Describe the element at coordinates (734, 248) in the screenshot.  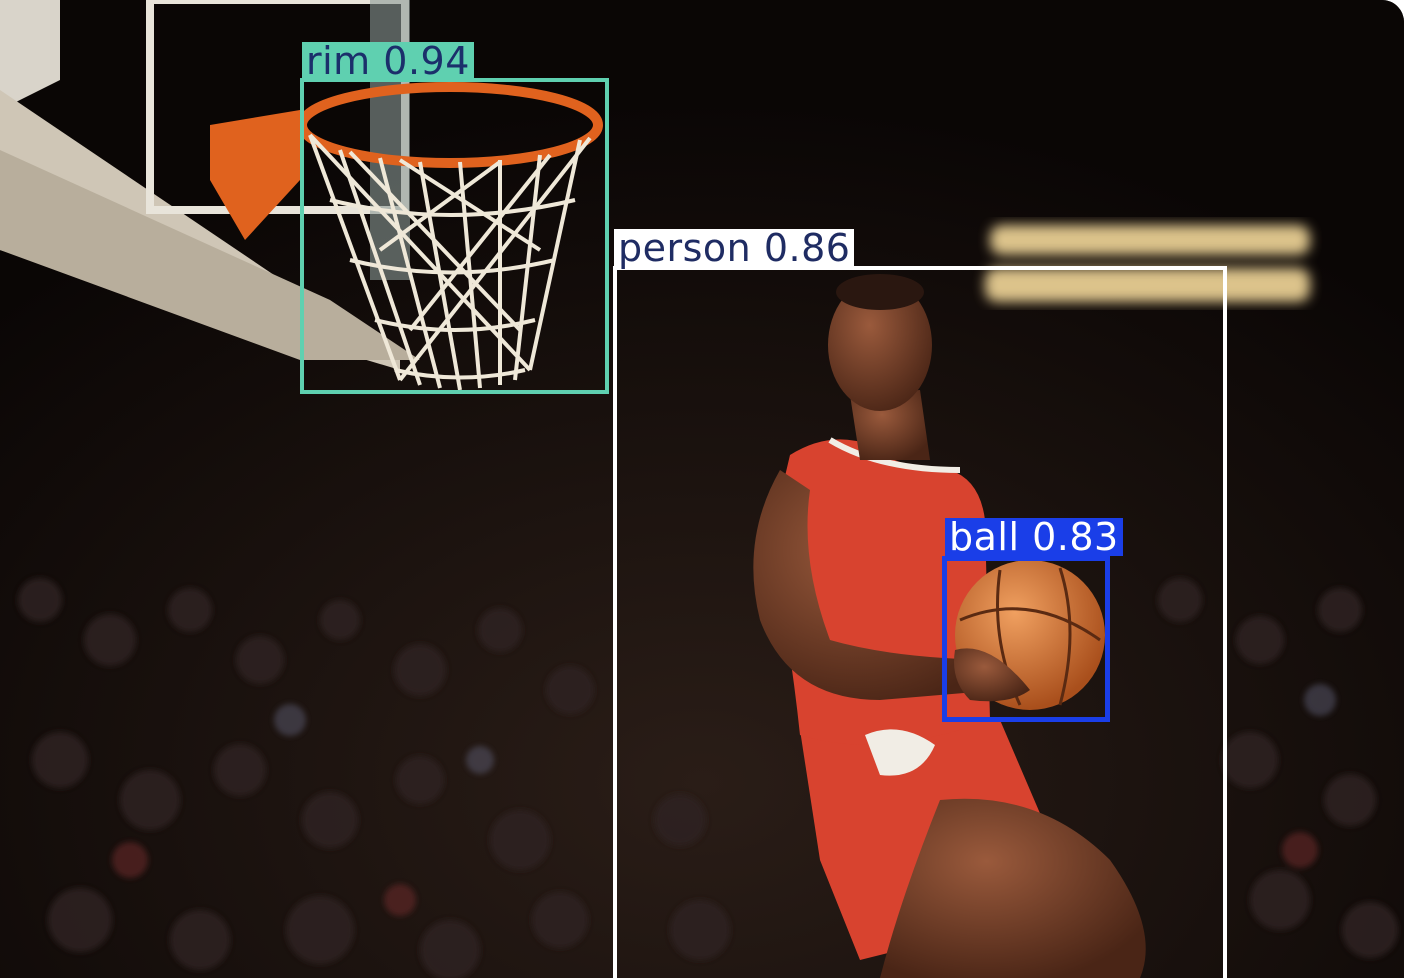
I see `person-detection-label: person 0.86` at that location.